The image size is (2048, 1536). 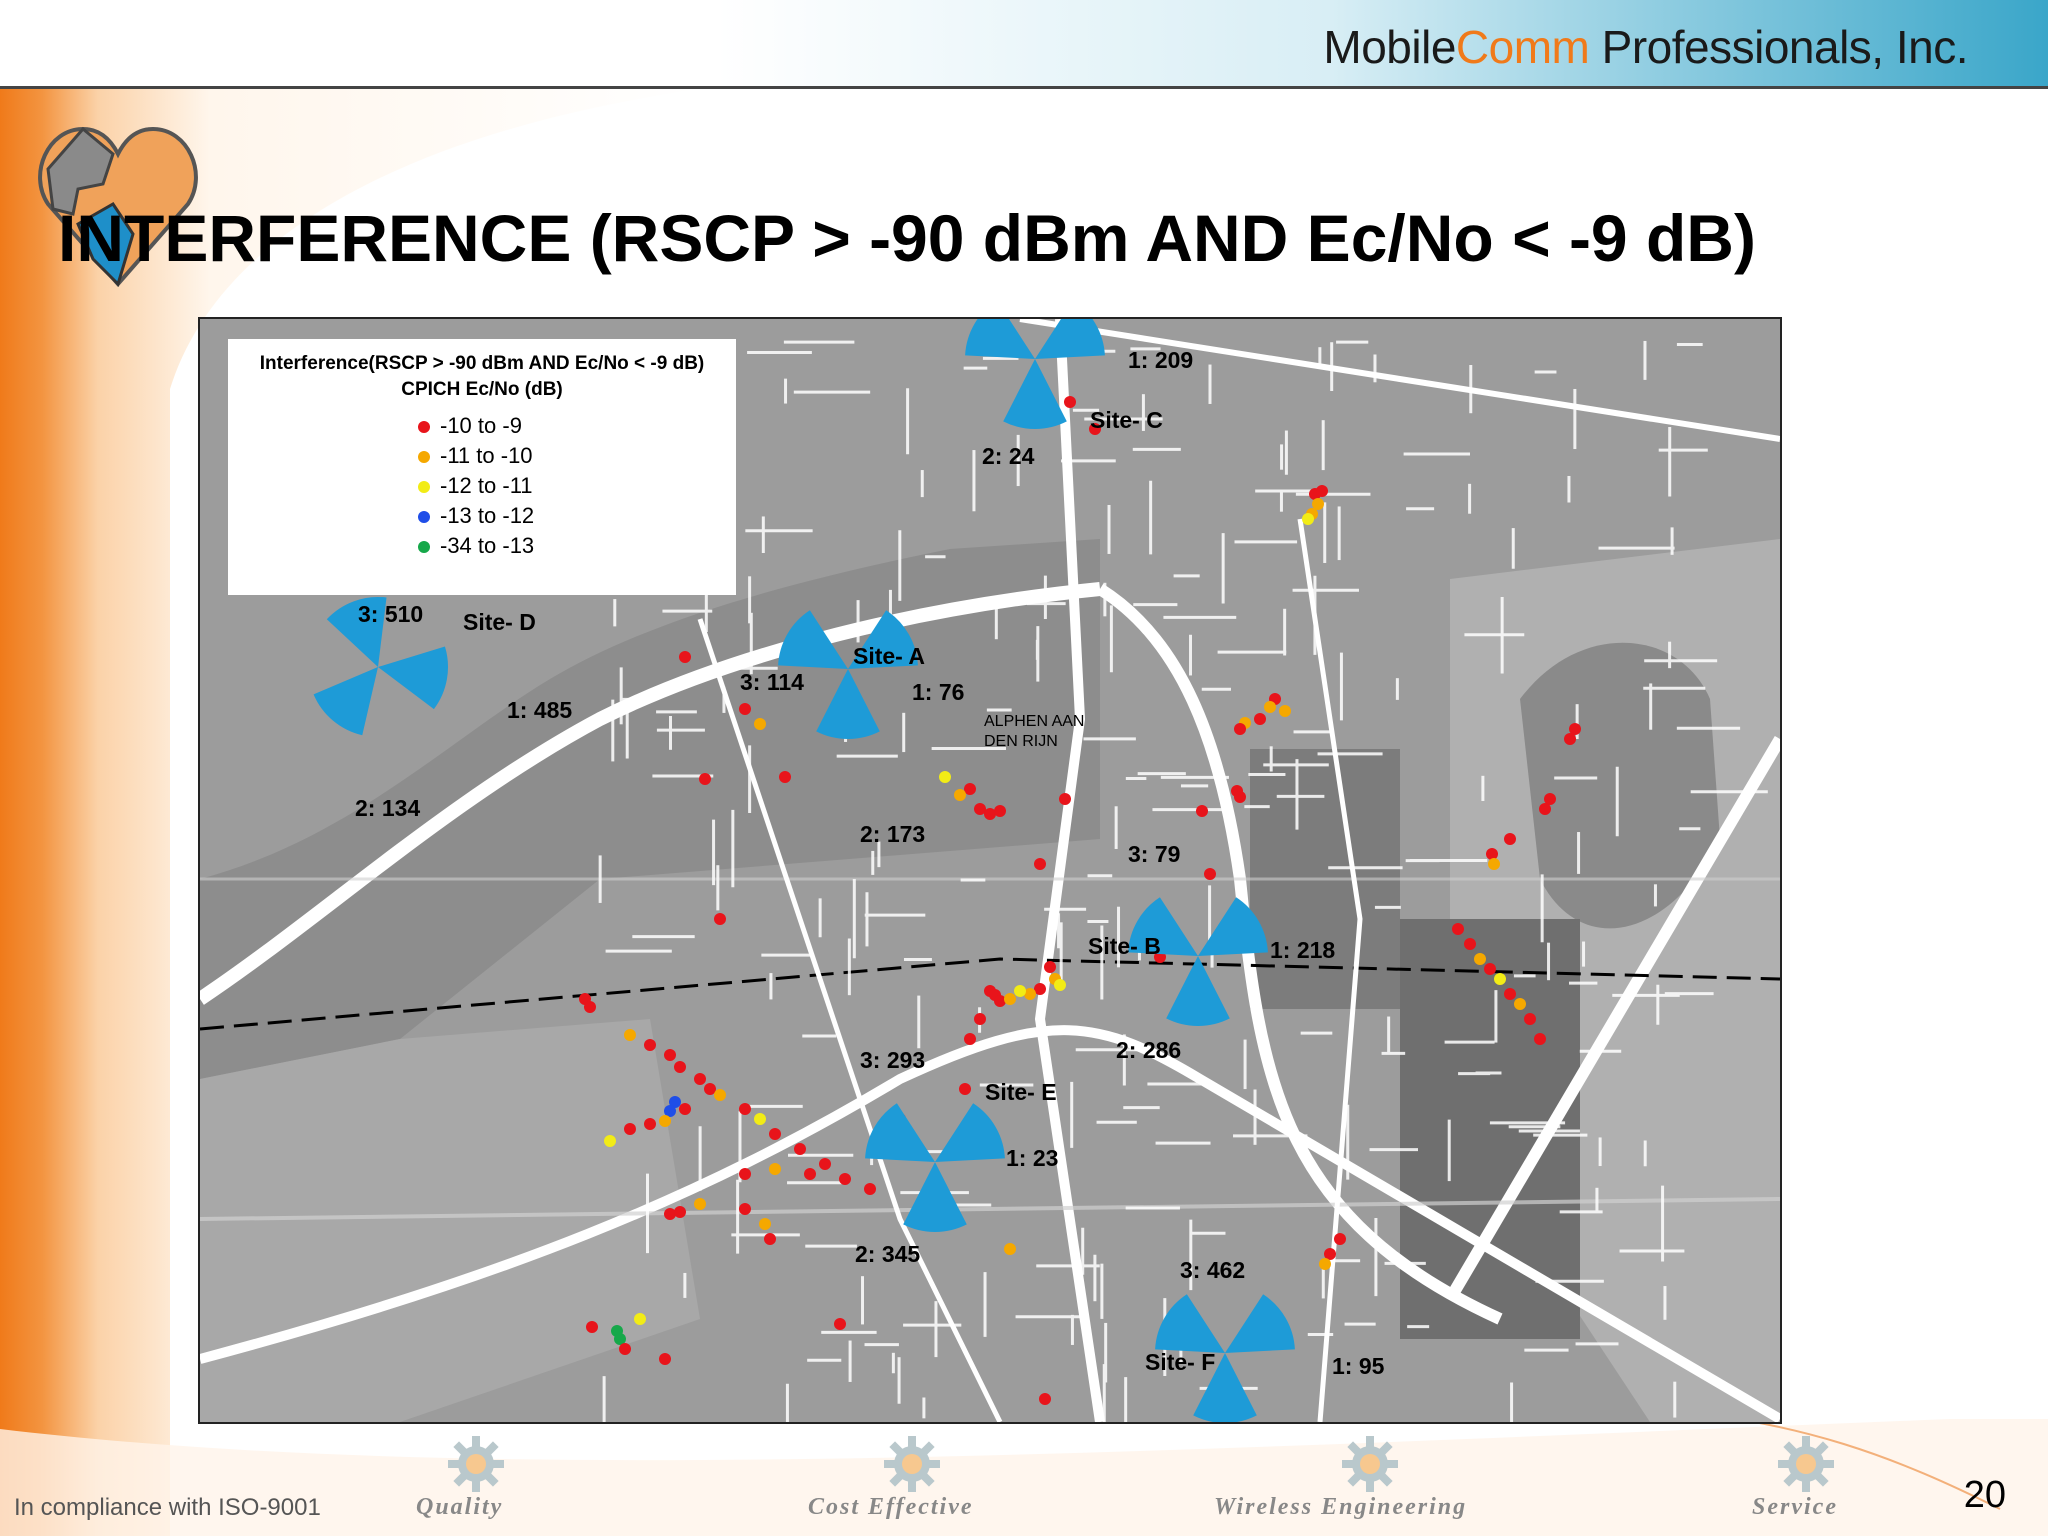 What do you see at coordinates (1984, 1495) in the screenshot?
I see `page-number: 20` at bounding box center [1984, 1495].